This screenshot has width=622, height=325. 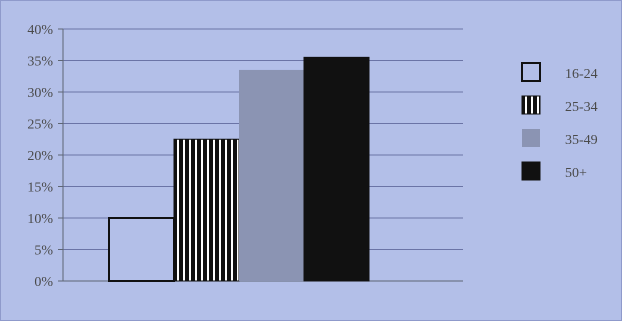 I want to click on y-tick-label: 35%, so click(x=40, y=62).